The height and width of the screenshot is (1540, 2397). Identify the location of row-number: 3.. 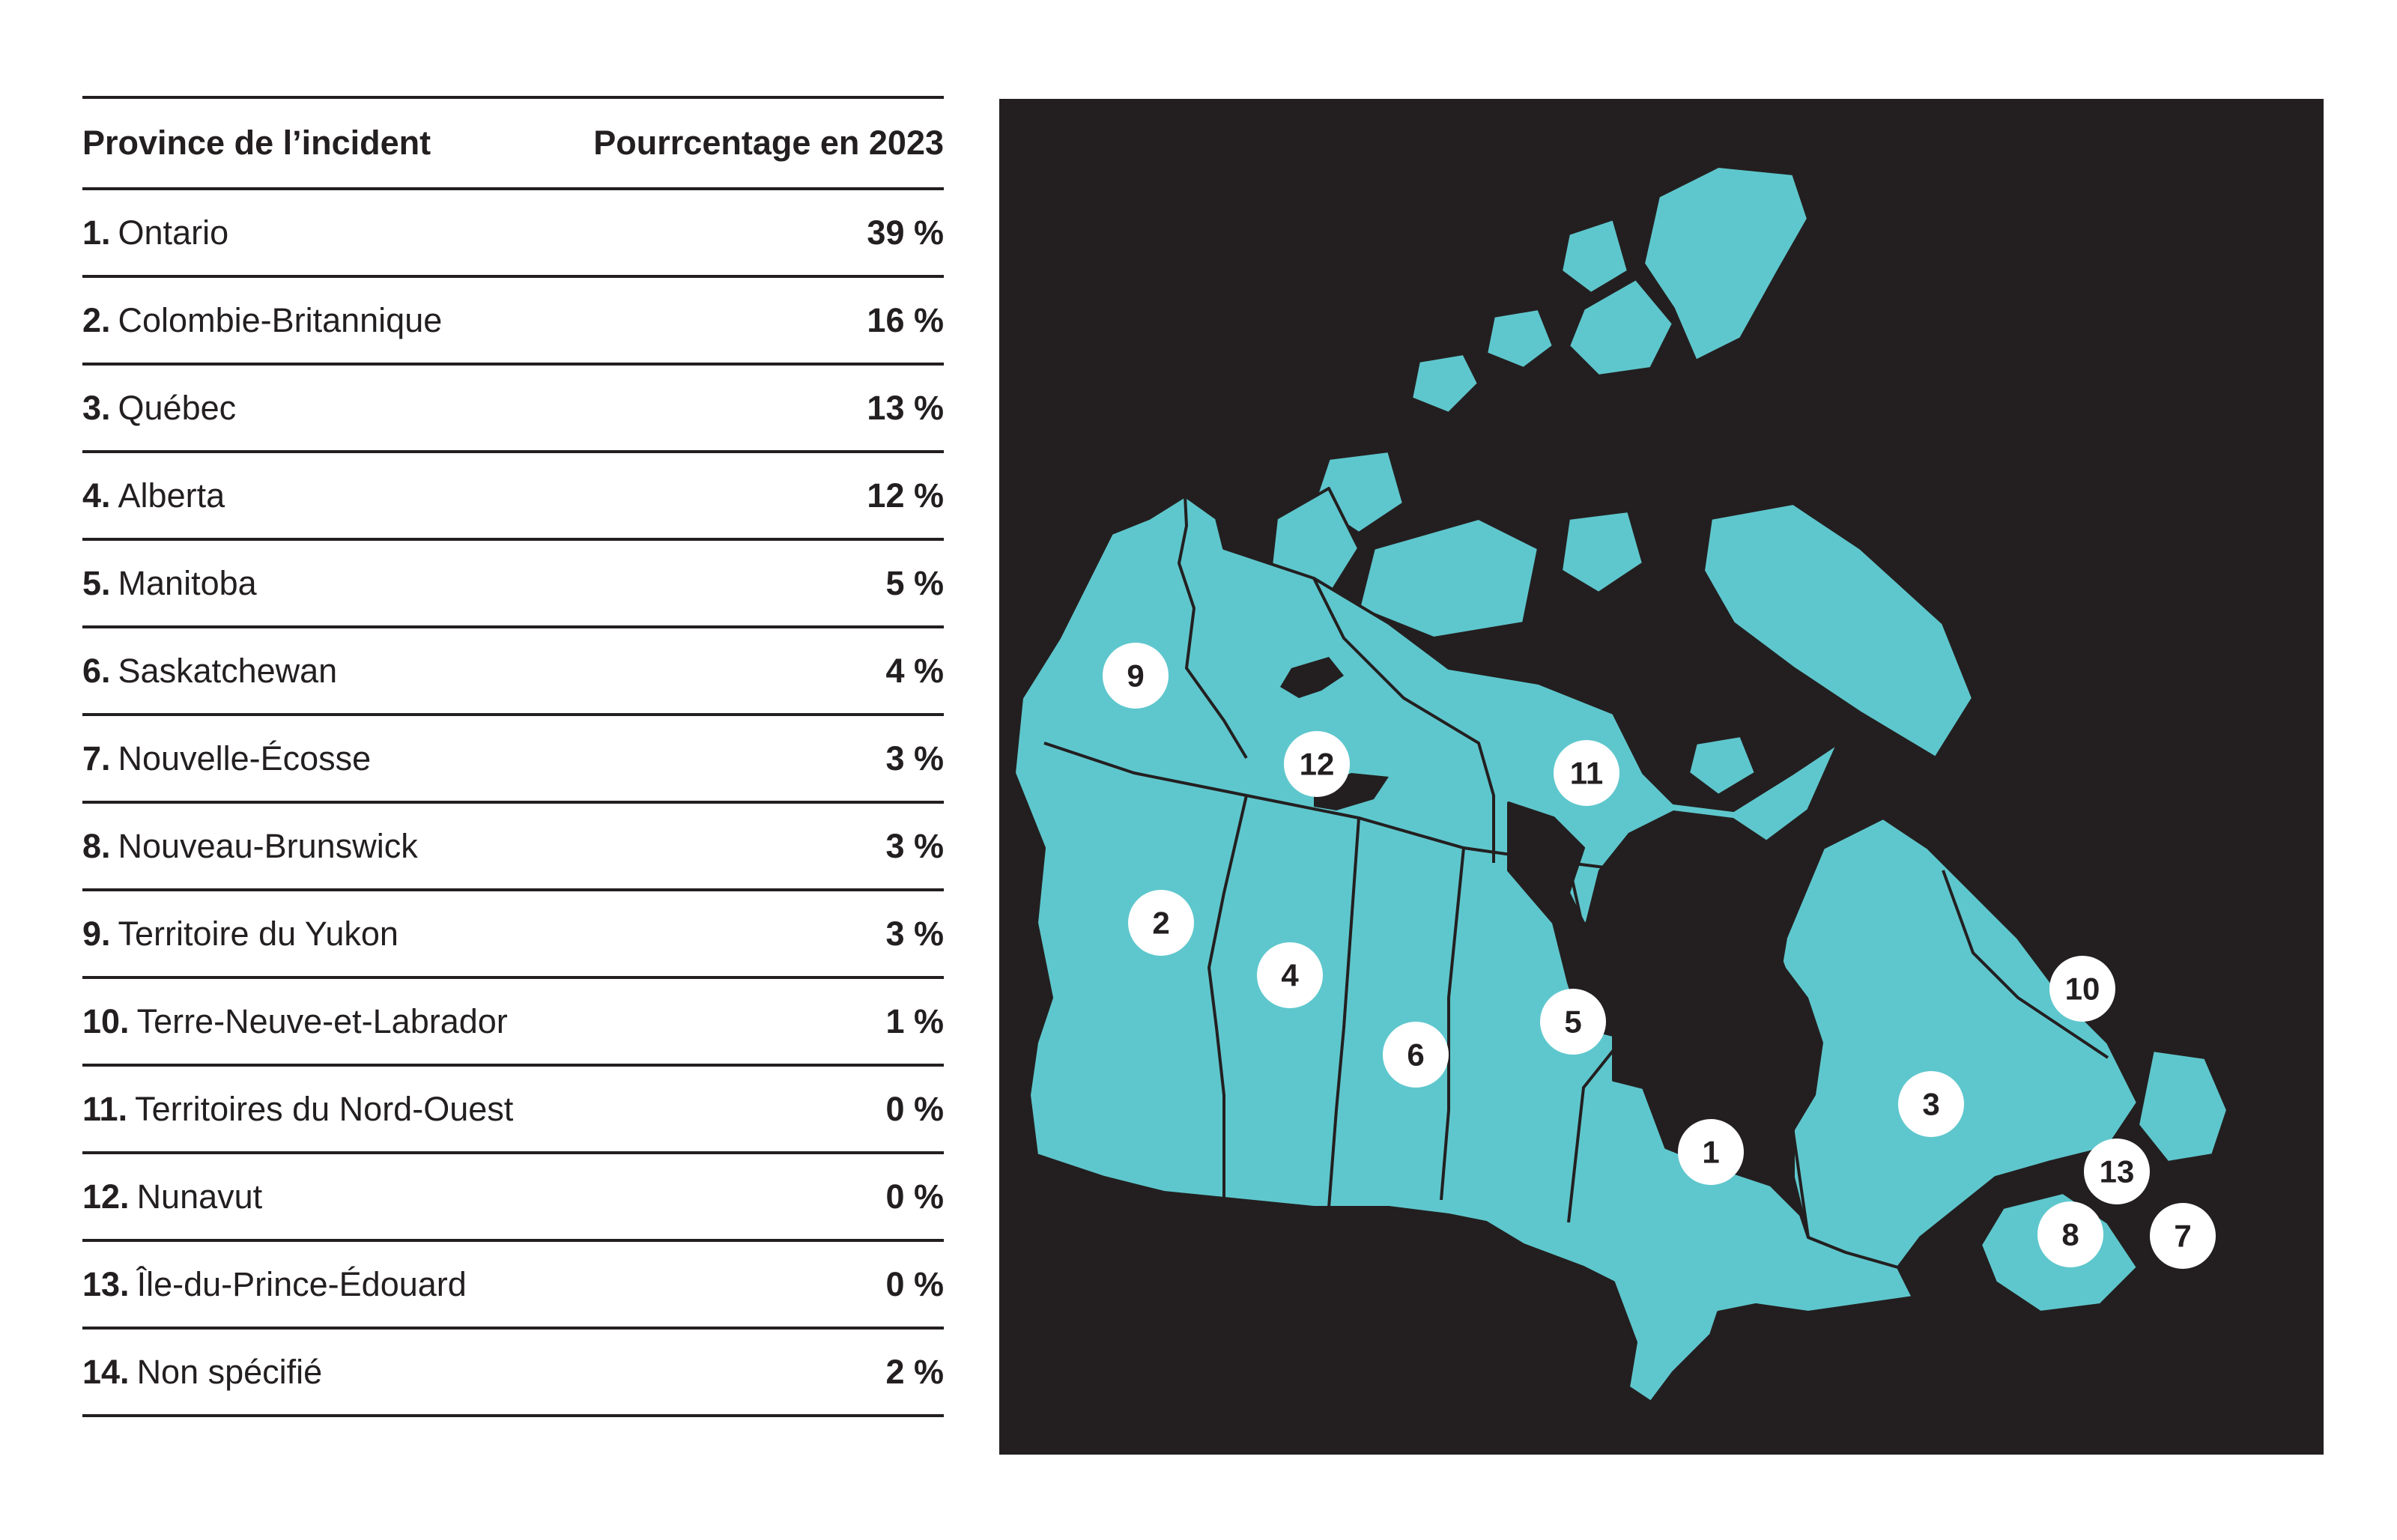
(96, 407).